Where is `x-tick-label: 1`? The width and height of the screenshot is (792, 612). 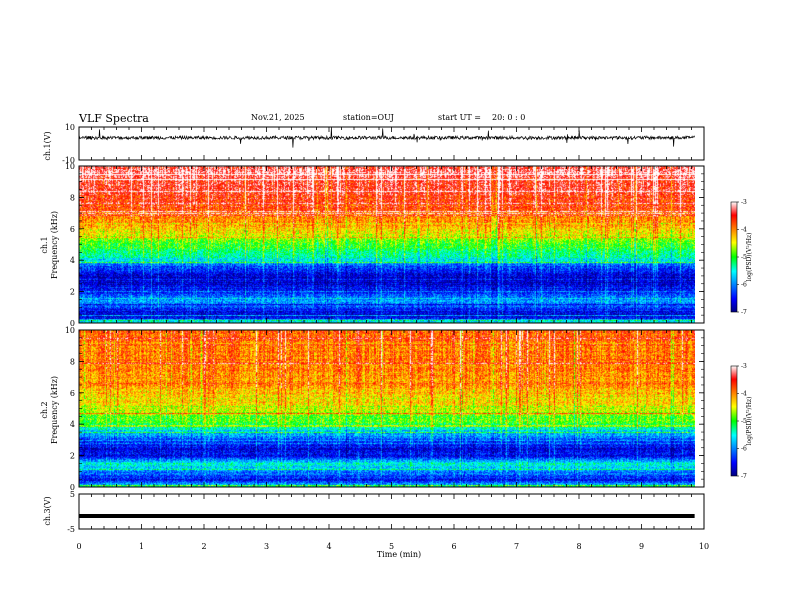 x-tick-label: 1 is located at coordinates (141, 546).